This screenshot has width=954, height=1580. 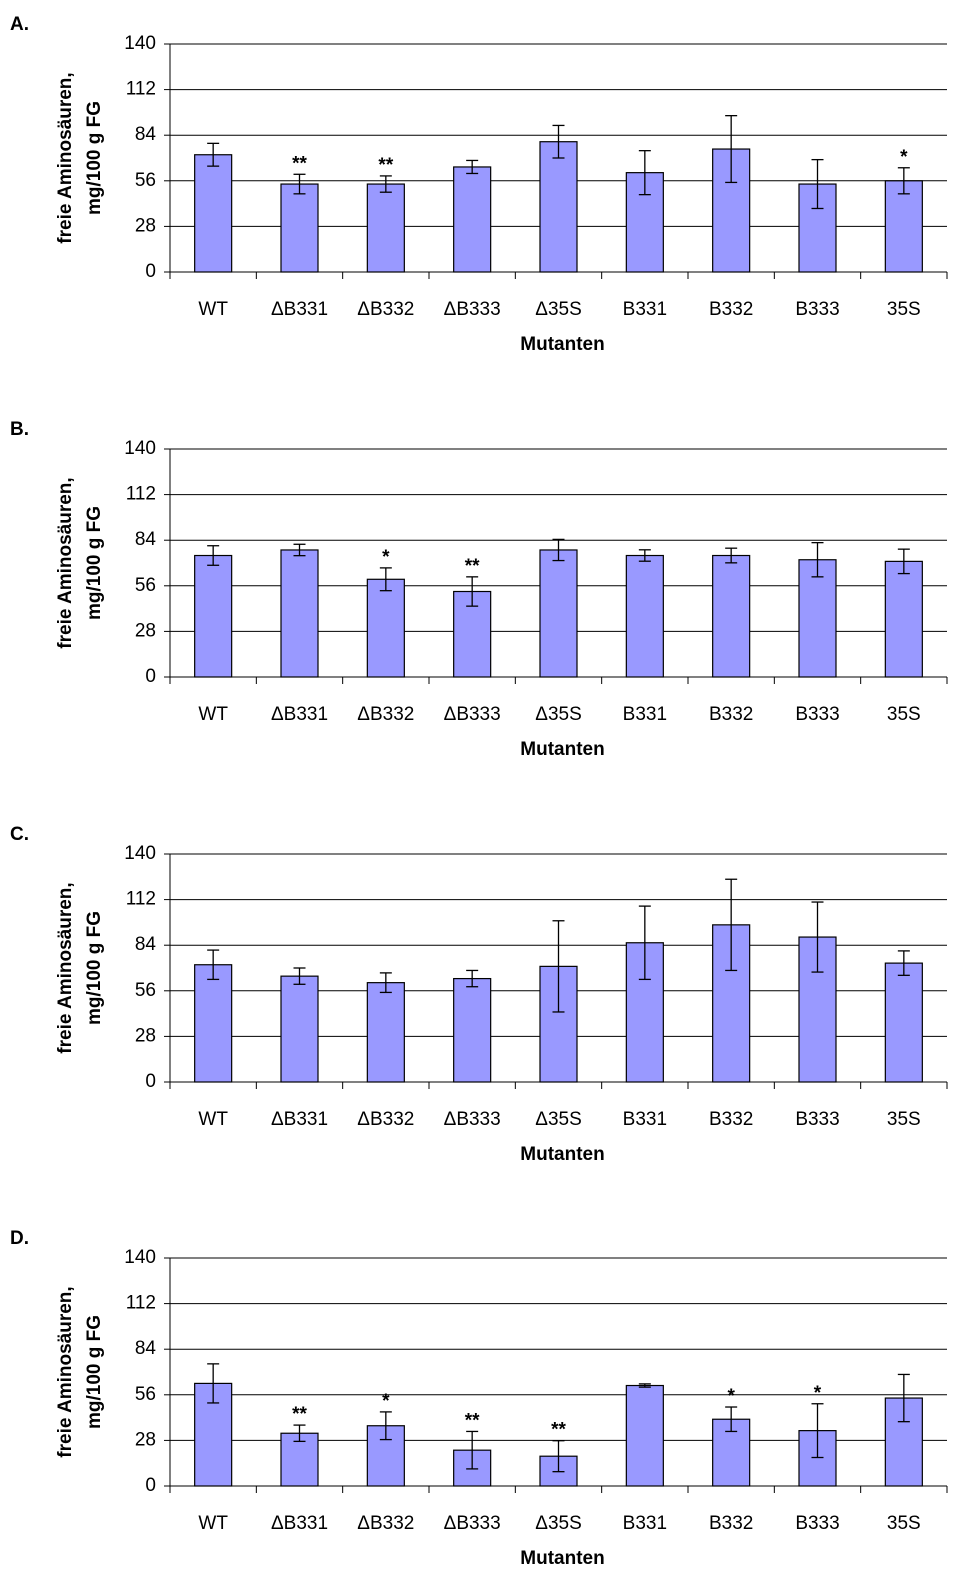 What do you see at coordinates (19, 24) in the screenshot?
I see `panel-label: A.` at bounding box center [19, 24].